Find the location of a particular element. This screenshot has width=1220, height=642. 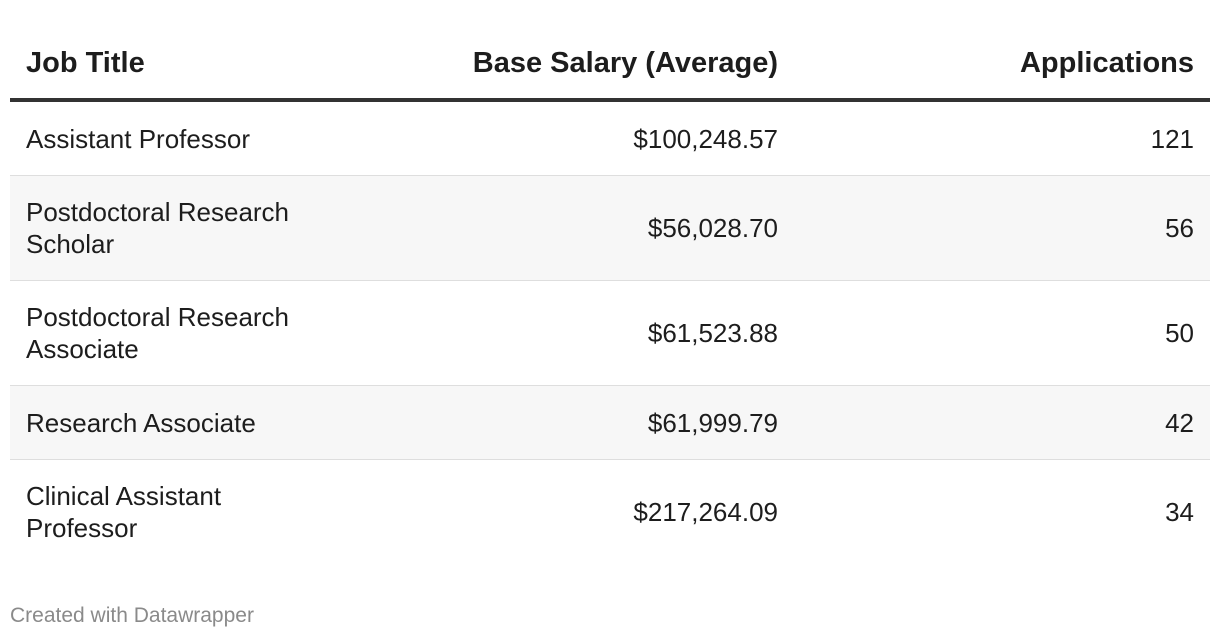

datawrapper-credit: Created with Datawrapper is located at coordinates (132, 615).